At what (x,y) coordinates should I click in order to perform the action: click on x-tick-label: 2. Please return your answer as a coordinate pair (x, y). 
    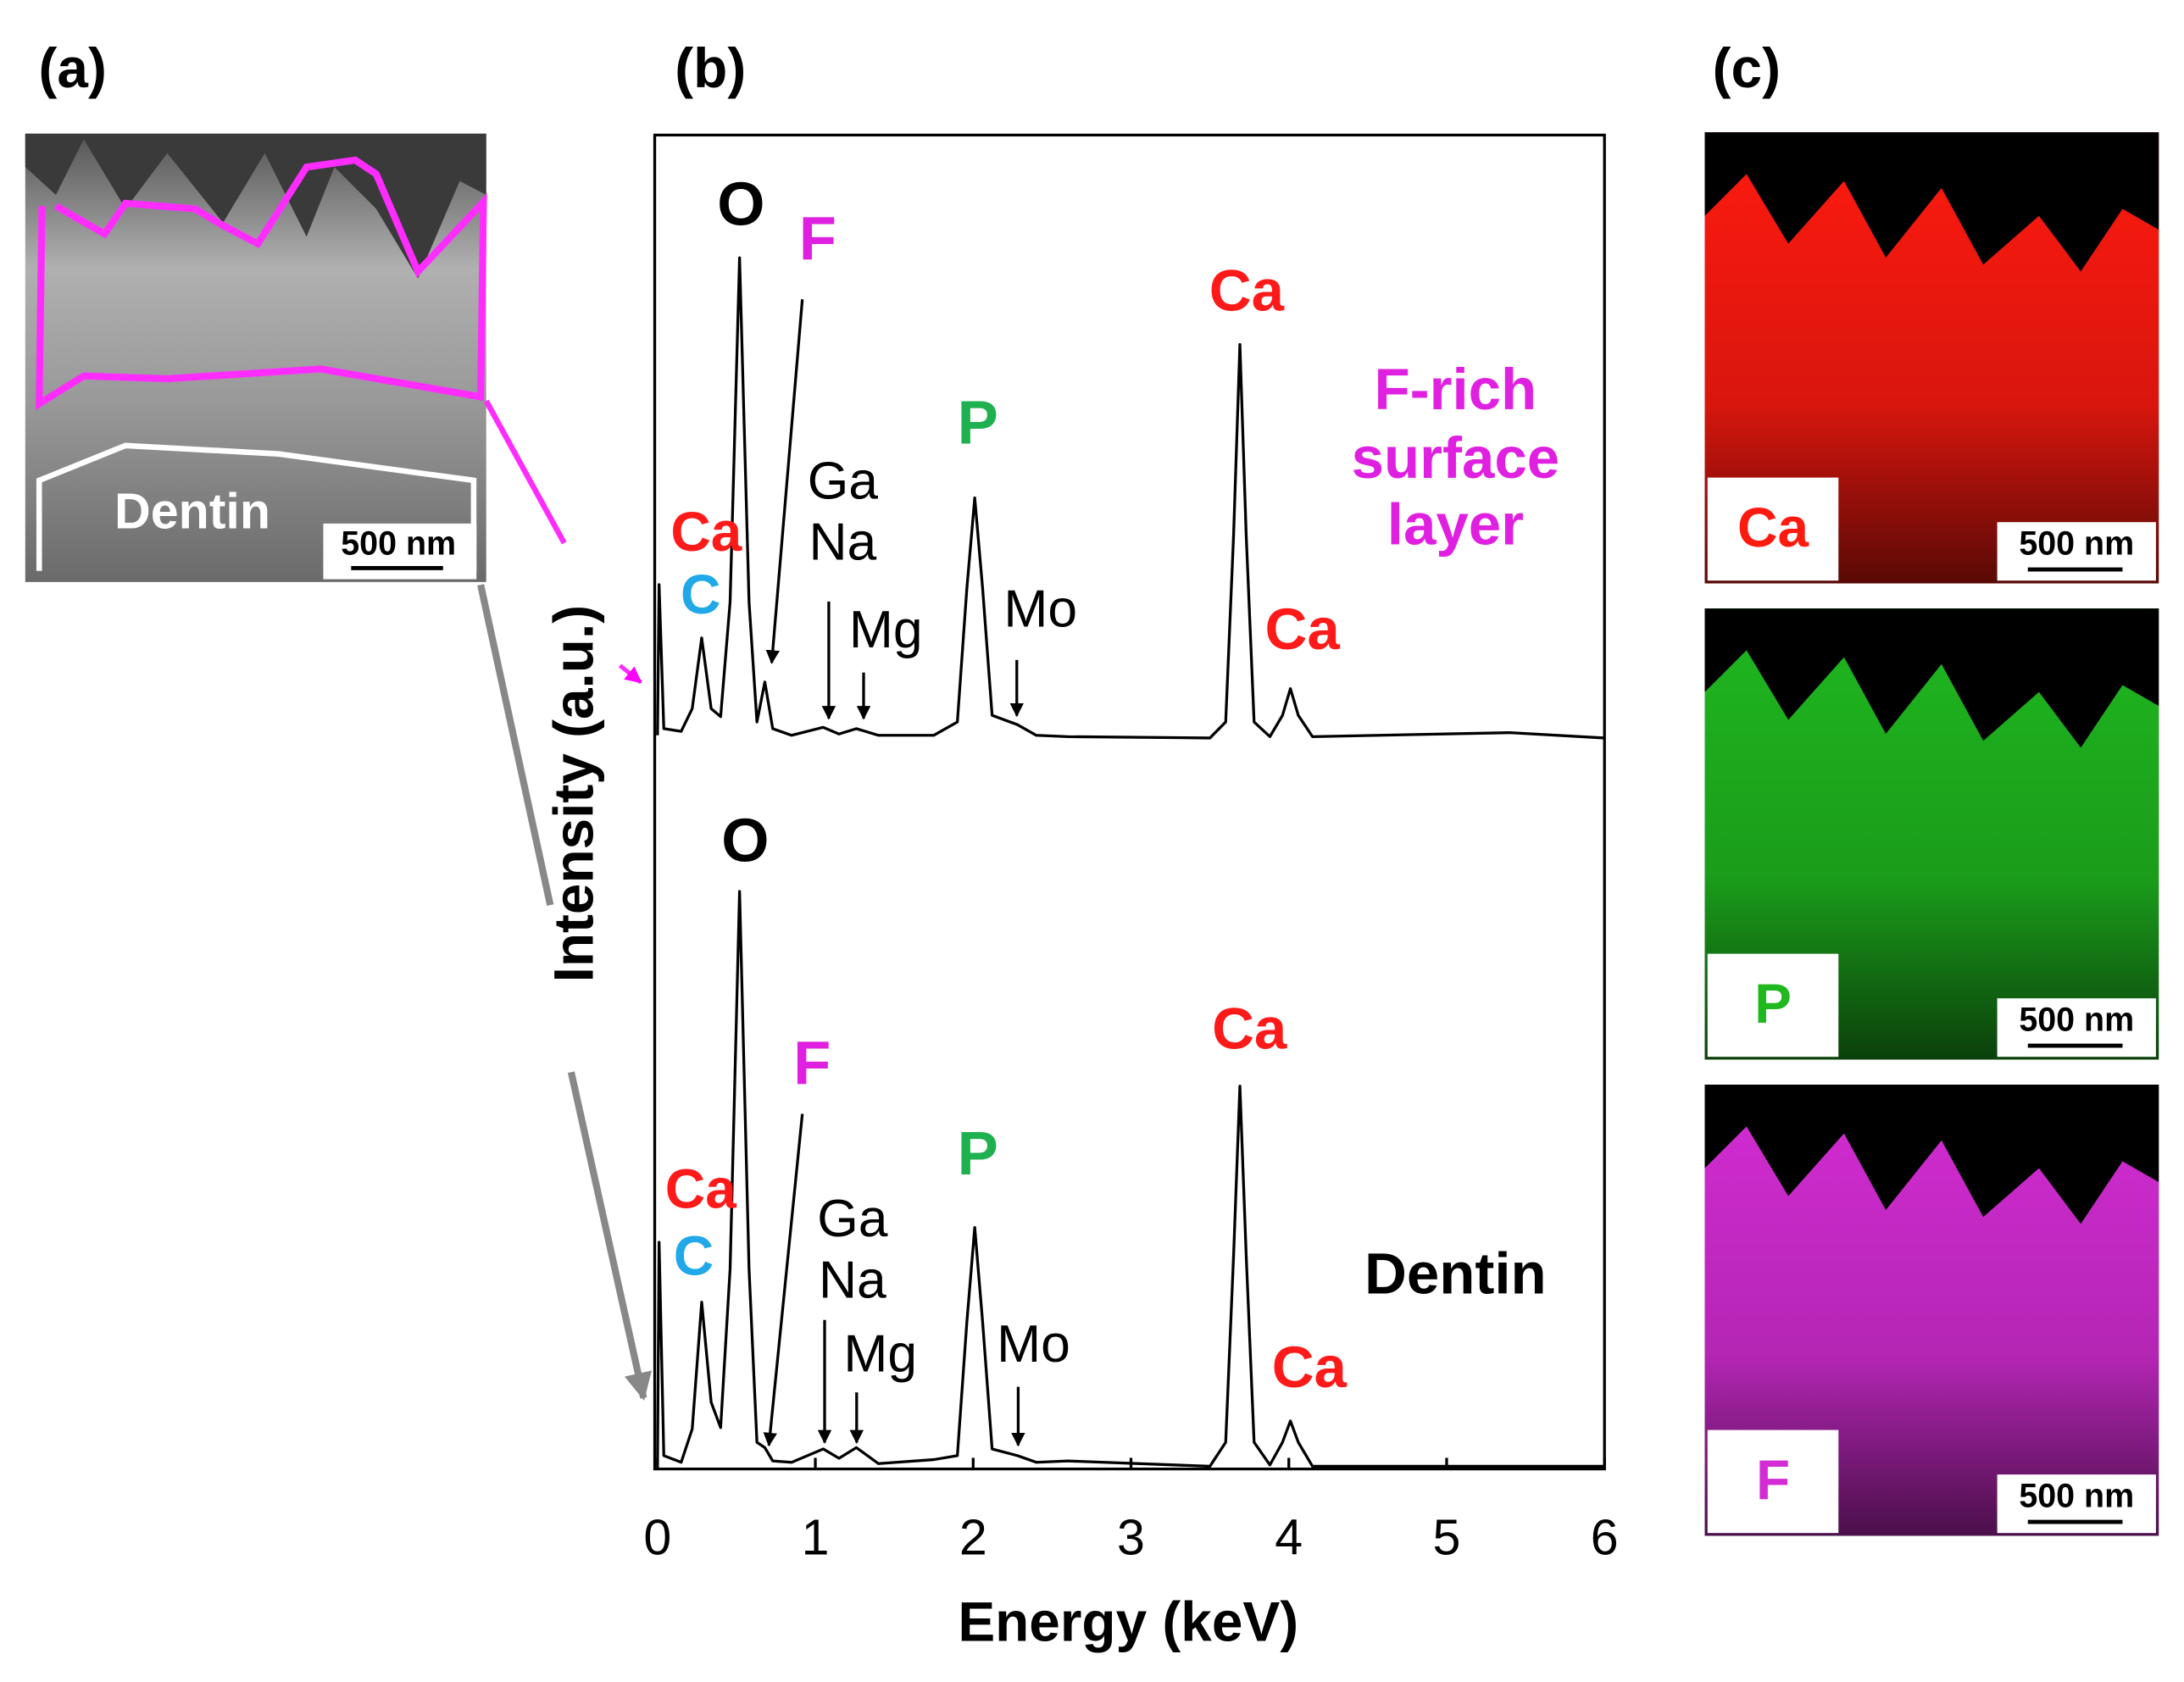
    Looking at the image, I should click on (973, 1537).